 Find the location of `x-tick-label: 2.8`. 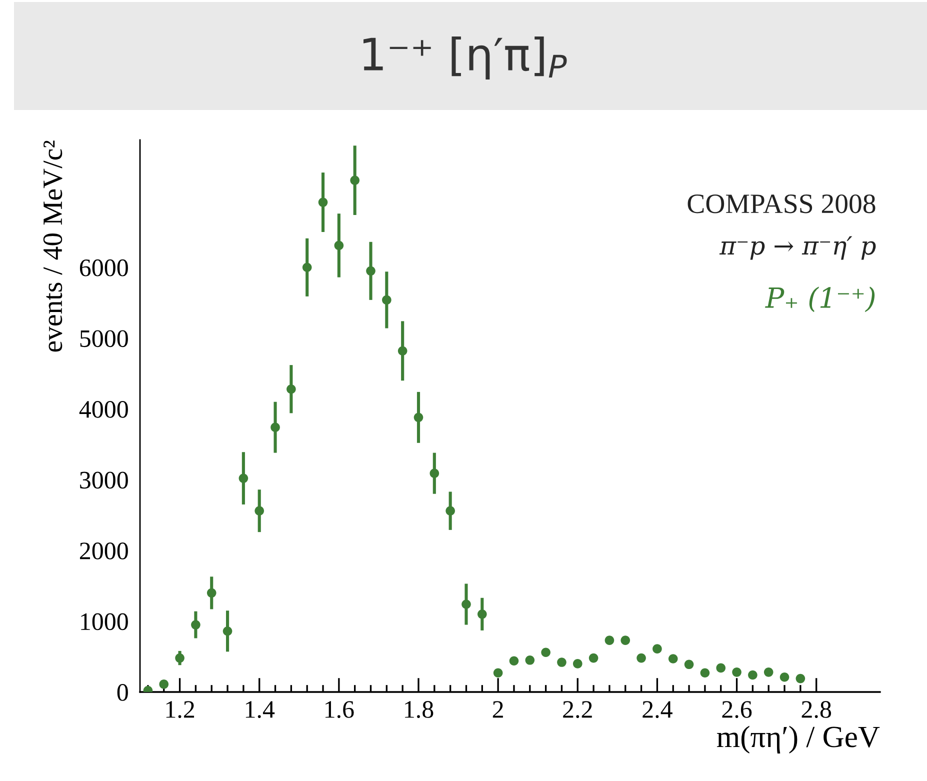

x-tick-label: 2.8 is located at coordinates (817, 709).